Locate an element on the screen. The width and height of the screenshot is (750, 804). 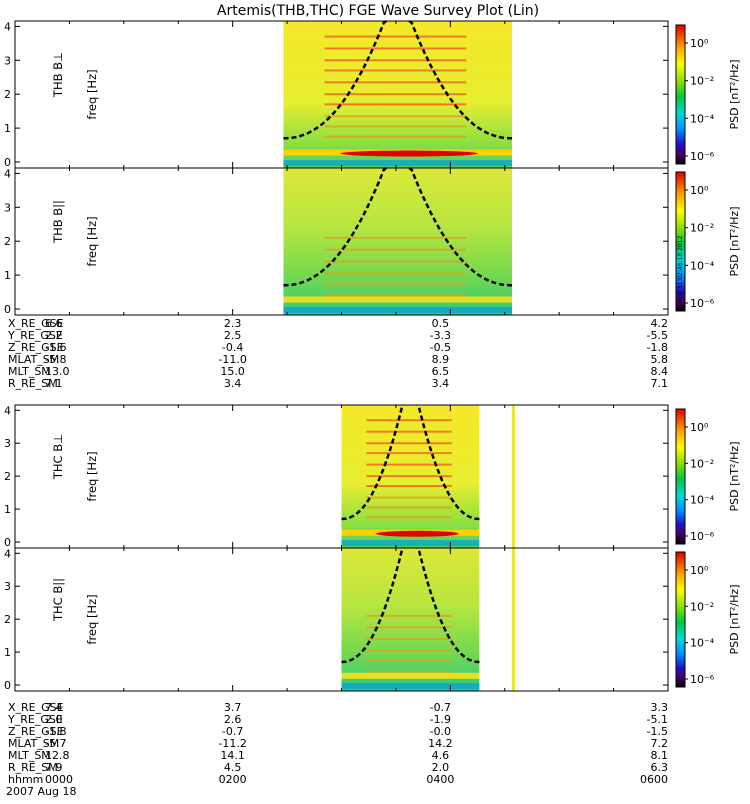
position-value: 2.2 is located at coordinates (54, 335).